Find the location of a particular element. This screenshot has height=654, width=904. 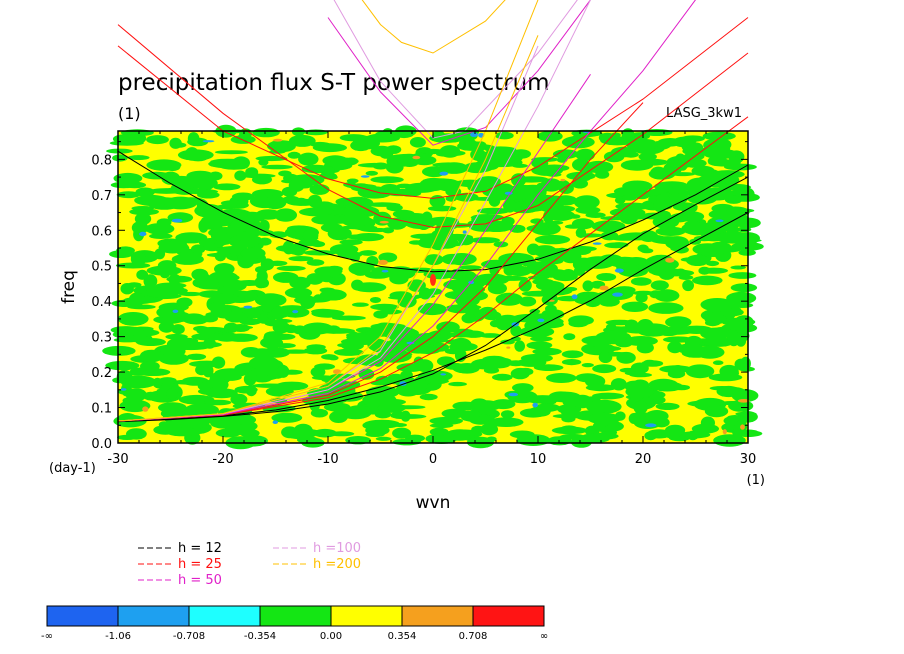

field-peak is located at coordinates (433, 279).